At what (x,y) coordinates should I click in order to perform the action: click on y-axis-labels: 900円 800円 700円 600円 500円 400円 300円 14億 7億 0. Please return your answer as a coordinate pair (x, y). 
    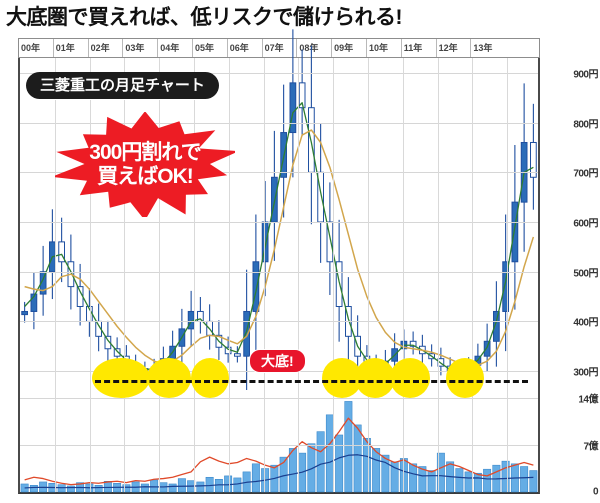
    Looking at the image, I should click on (570, 277).